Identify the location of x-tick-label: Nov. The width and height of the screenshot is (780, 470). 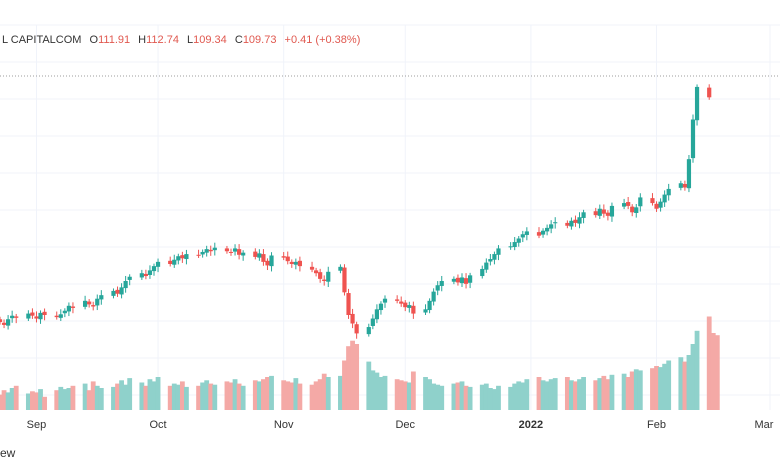
(284, 425).